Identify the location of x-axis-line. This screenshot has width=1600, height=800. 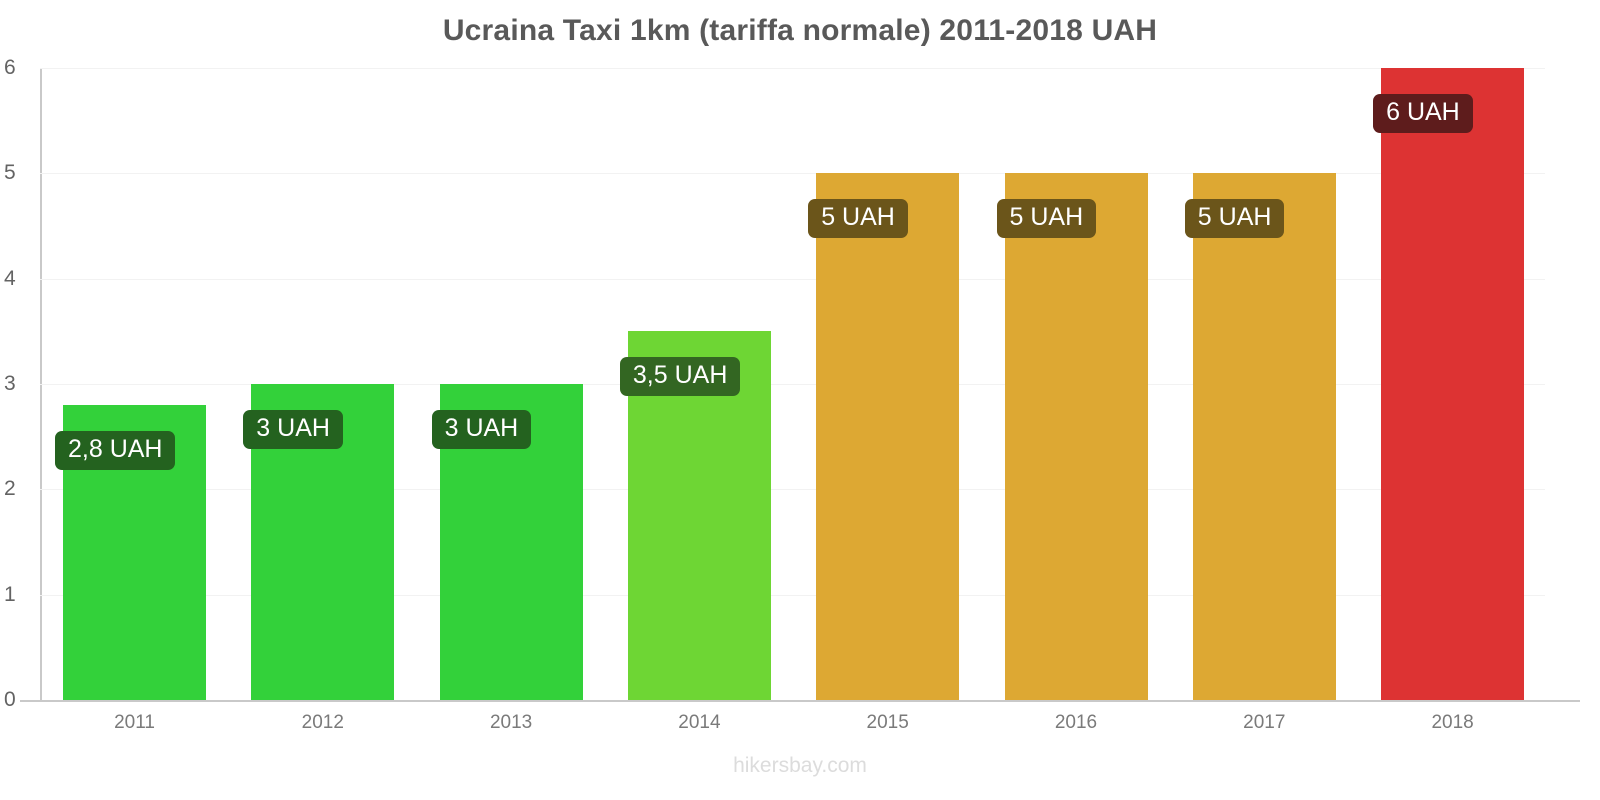
(800, 701).